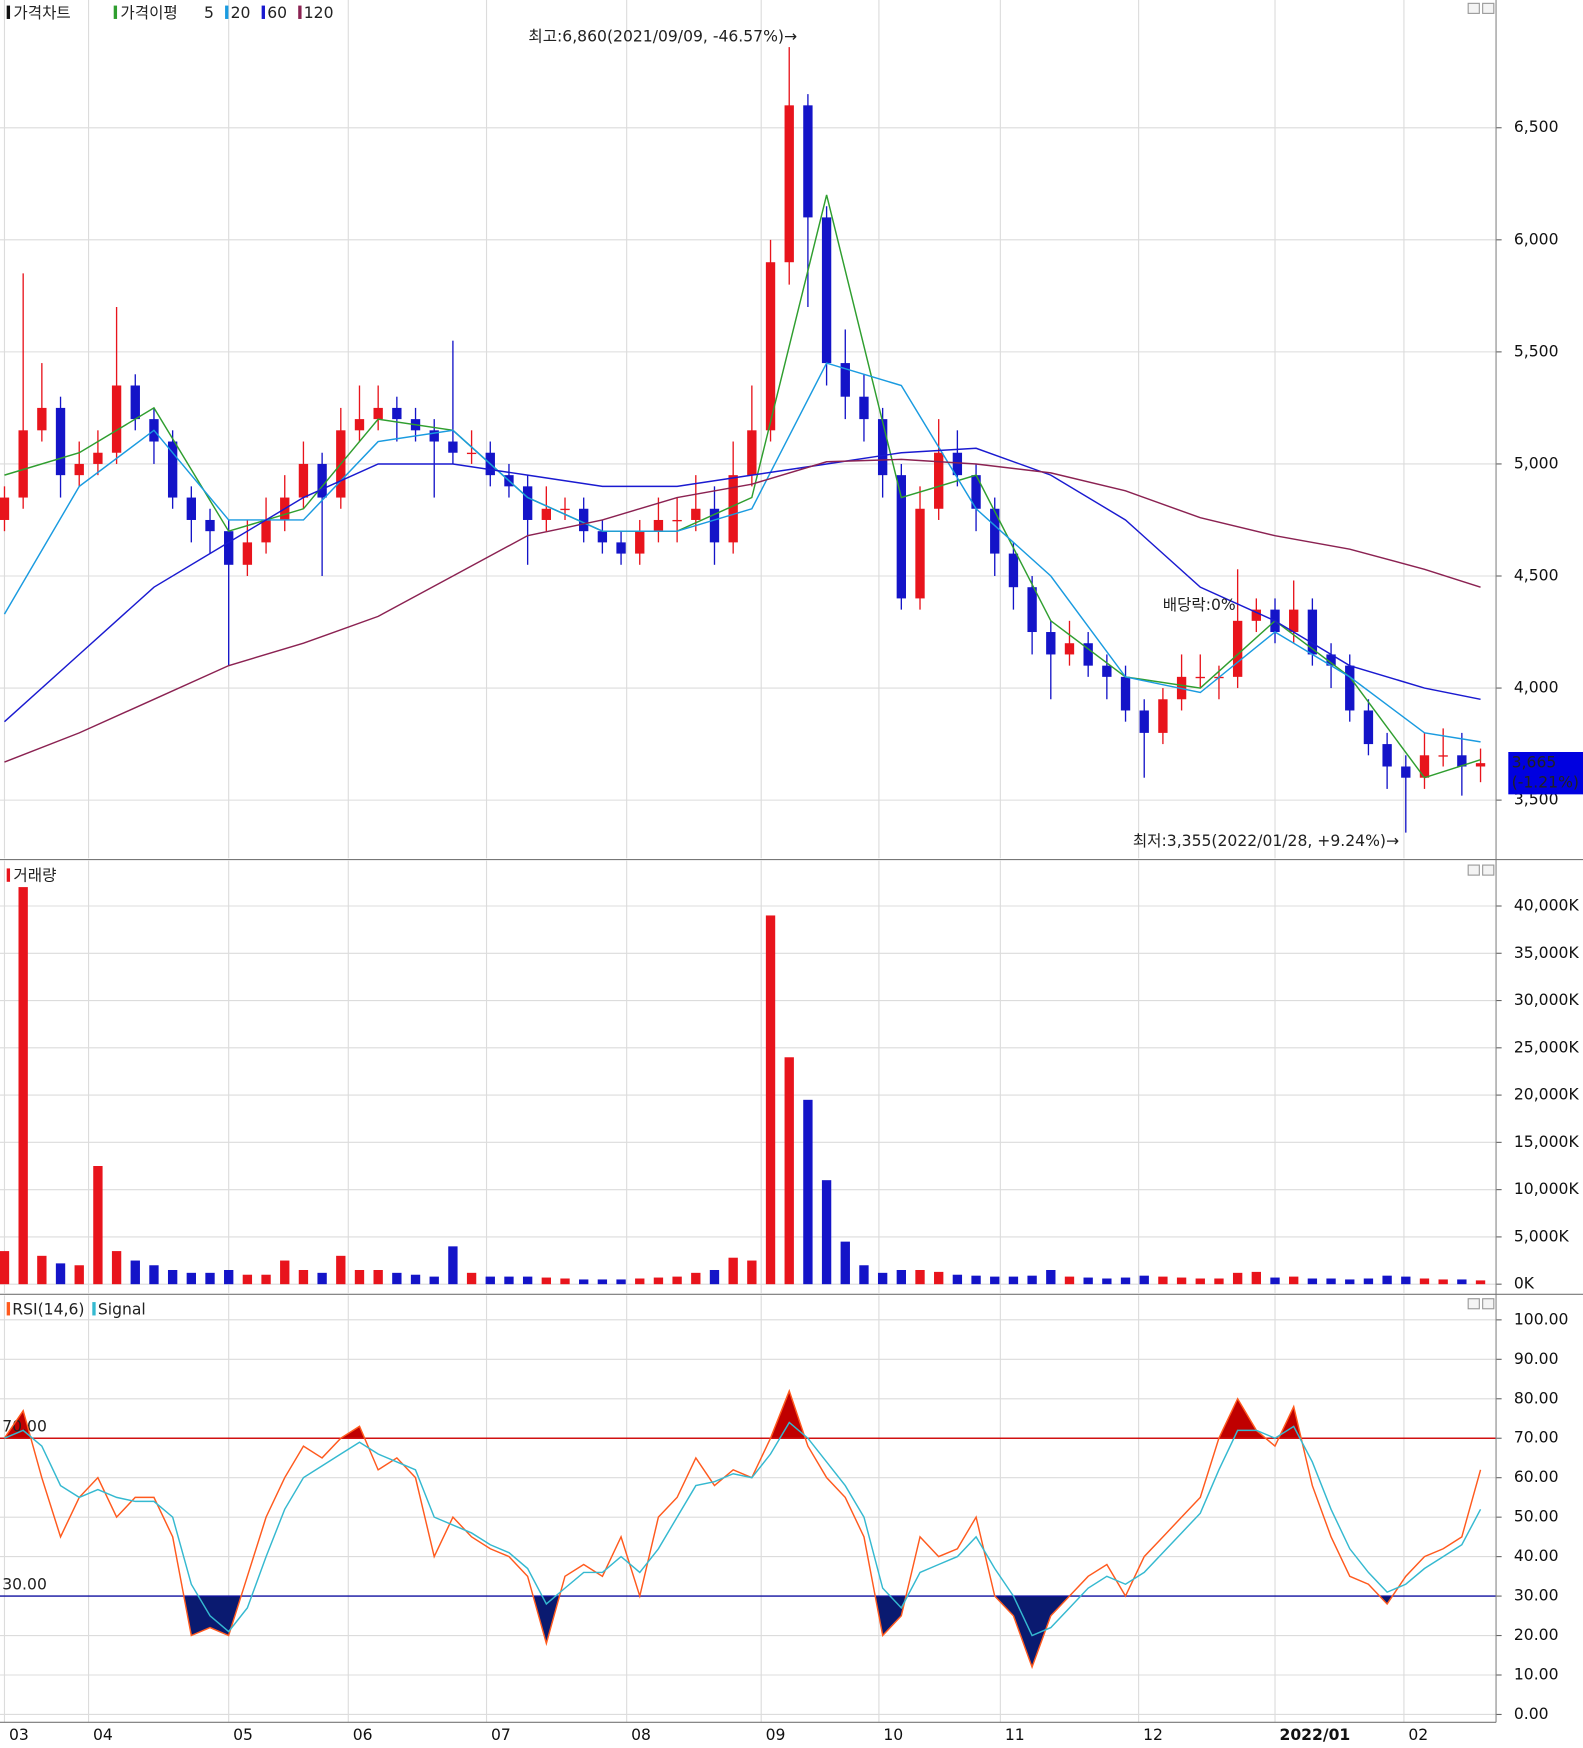  I want to click on y-tick-label: 60.00, so click(1536, 1477).